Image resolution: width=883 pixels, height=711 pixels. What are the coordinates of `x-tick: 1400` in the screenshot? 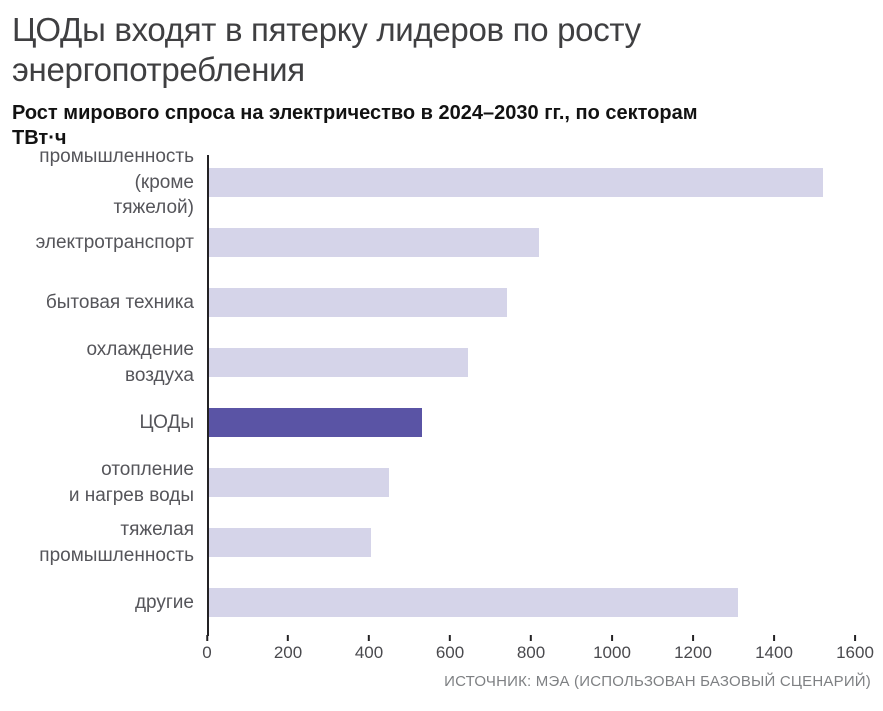 It's located at (774, 648).